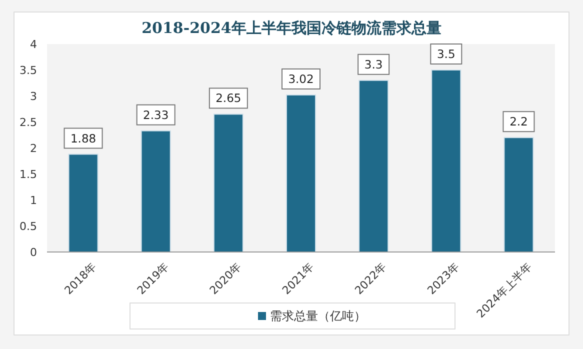 This screenshot has height=349, width=583. I want to click on data-label: 2.65, so click(229, 98).